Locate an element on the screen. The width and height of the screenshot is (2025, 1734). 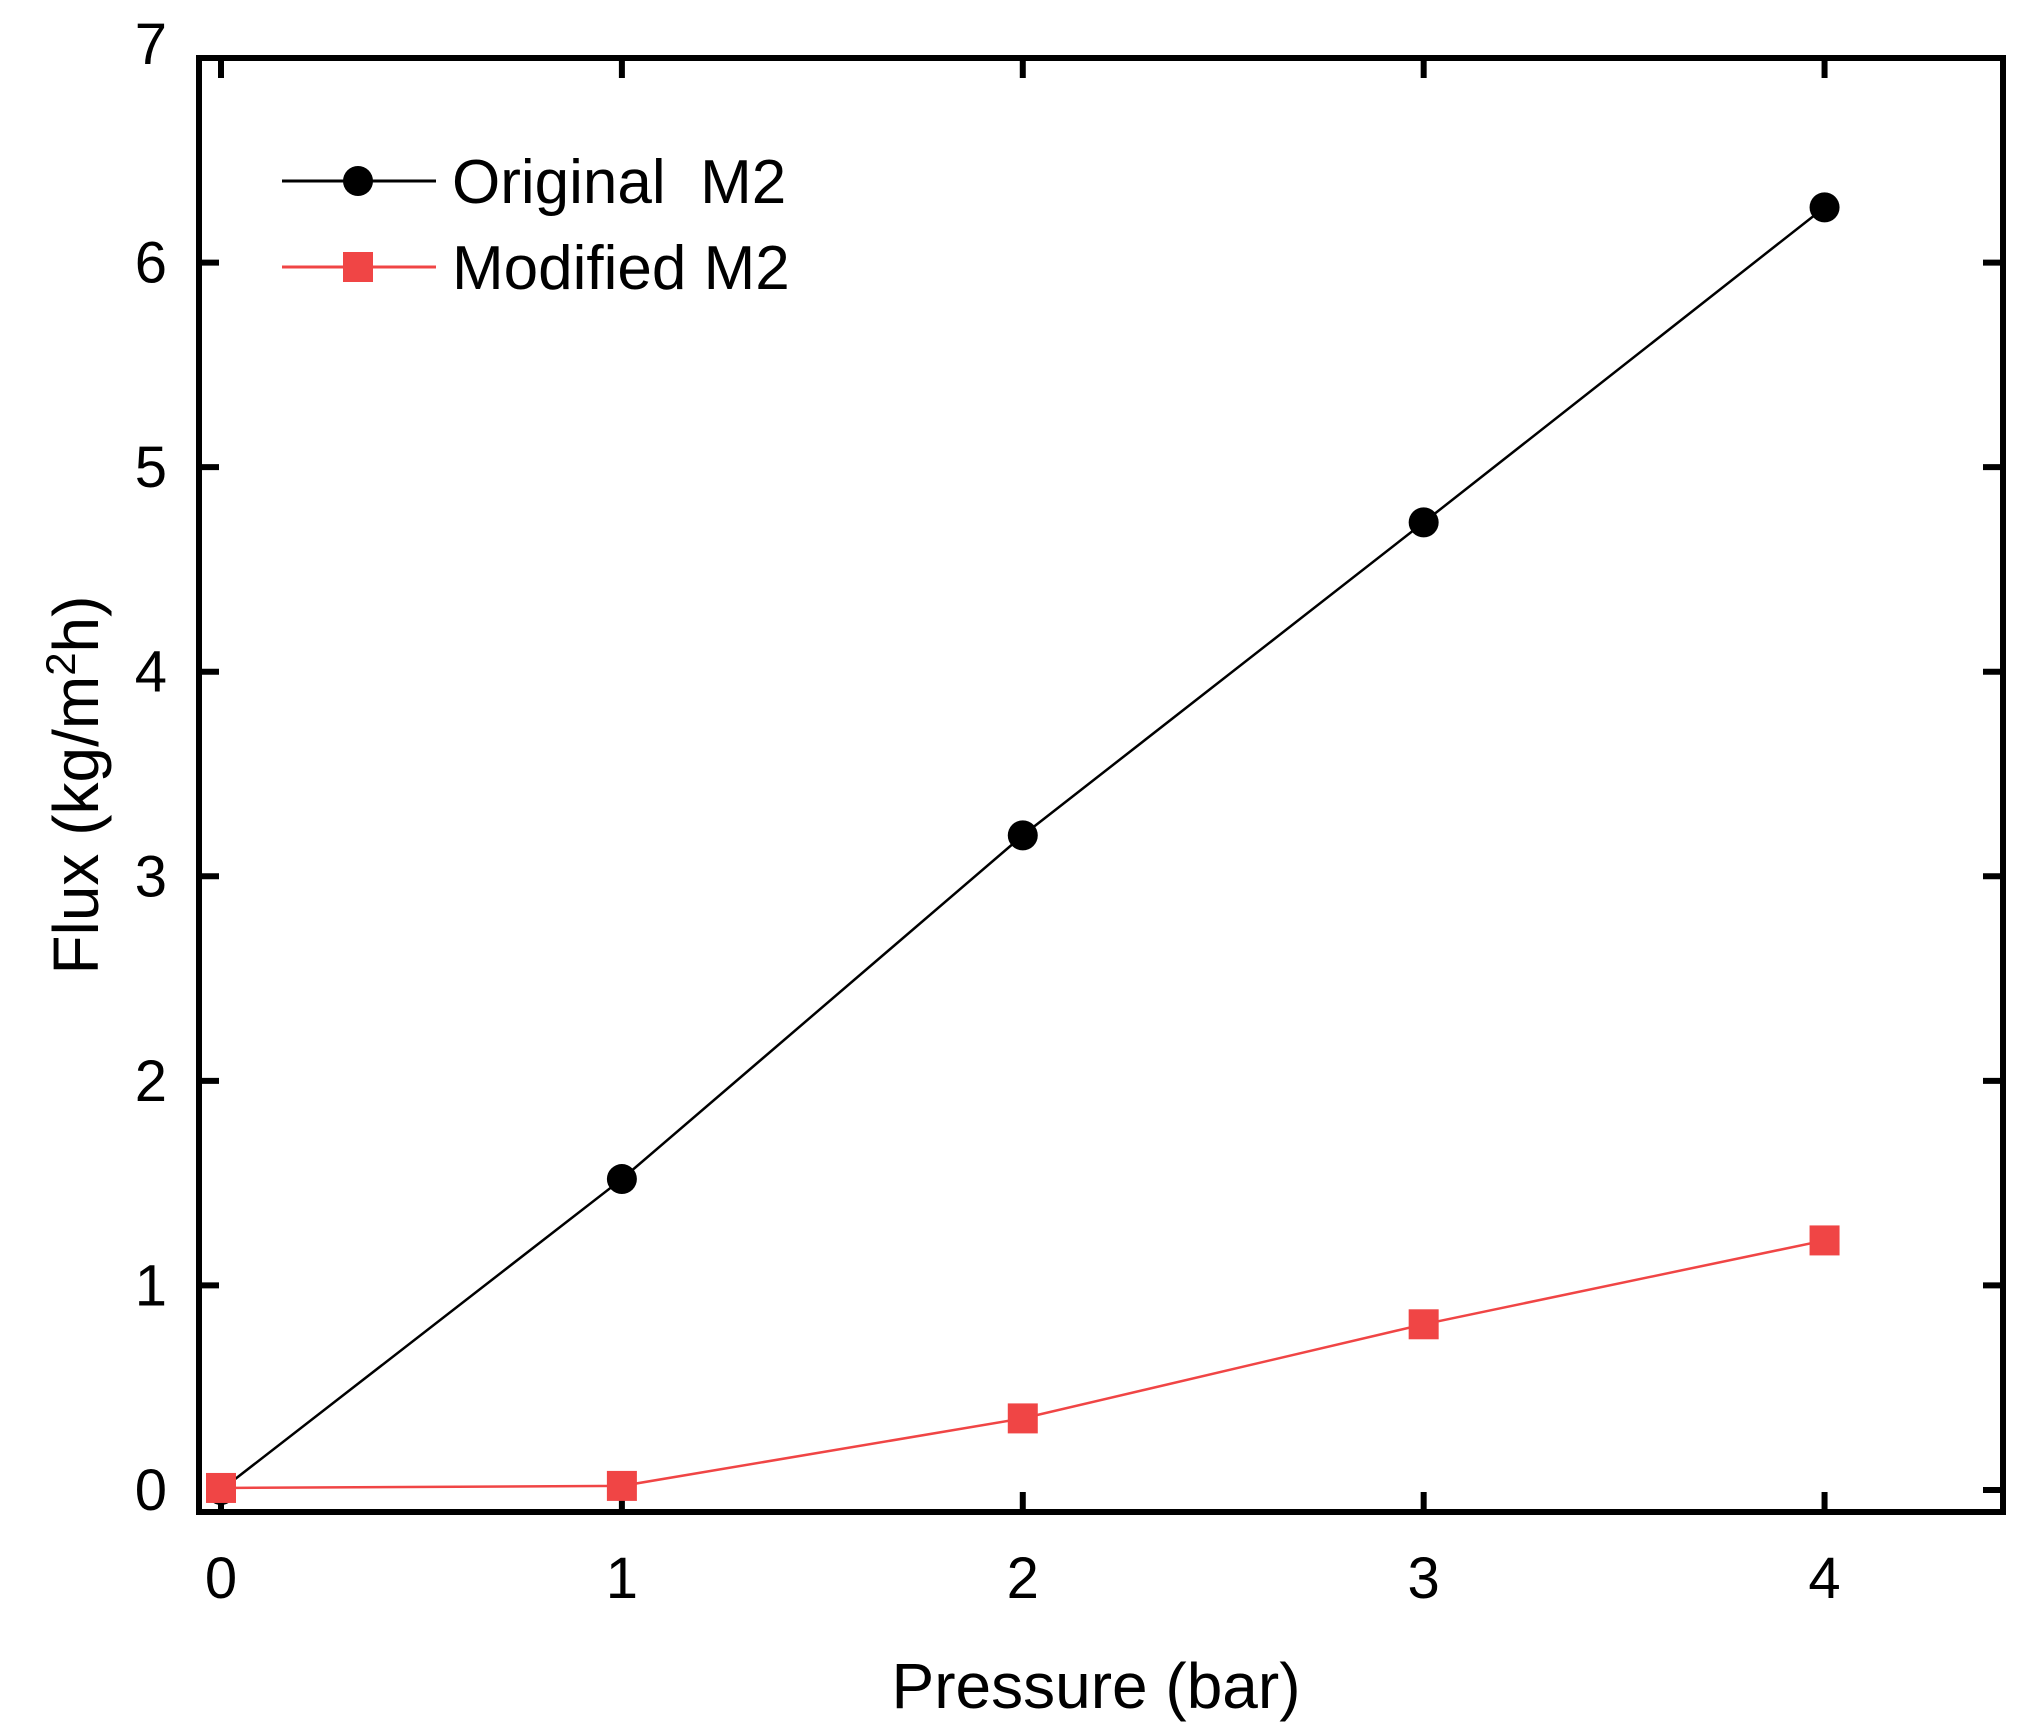
y-axis-title-main: Flux (kg/m is located at coordinates (76, 825).